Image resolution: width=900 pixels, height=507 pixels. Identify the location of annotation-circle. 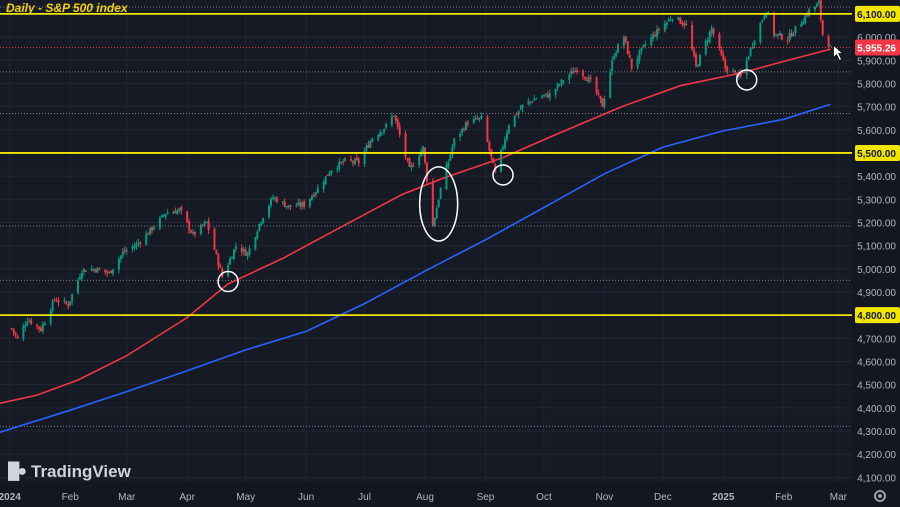
(503, 175).